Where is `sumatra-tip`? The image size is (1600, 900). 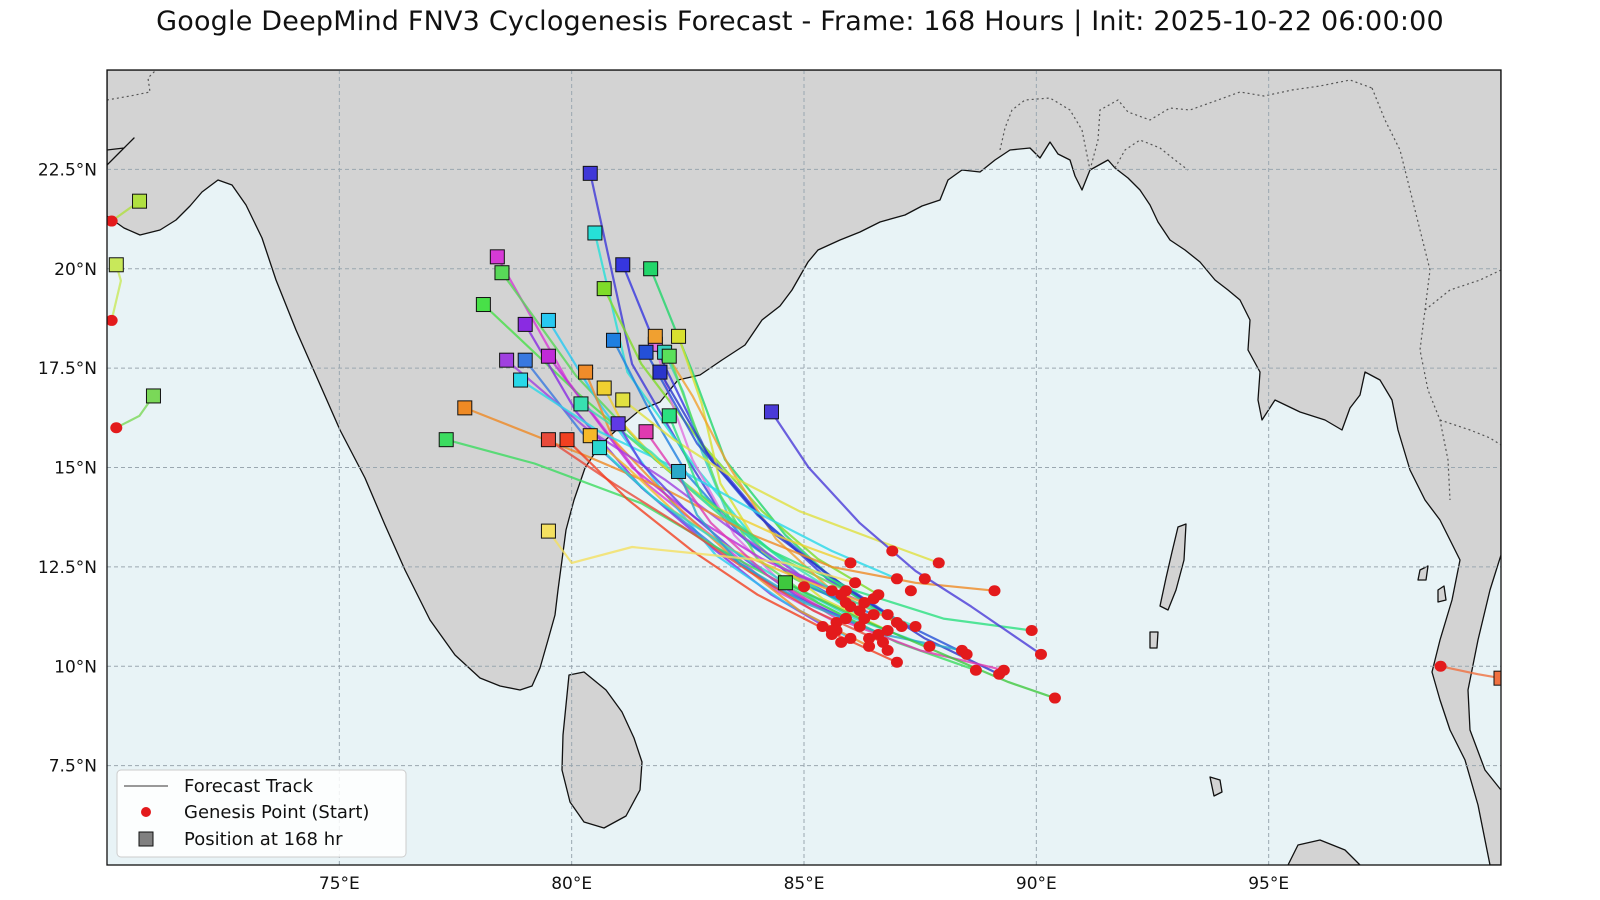
sumatra-tip is located at coordinates (1324, 852).